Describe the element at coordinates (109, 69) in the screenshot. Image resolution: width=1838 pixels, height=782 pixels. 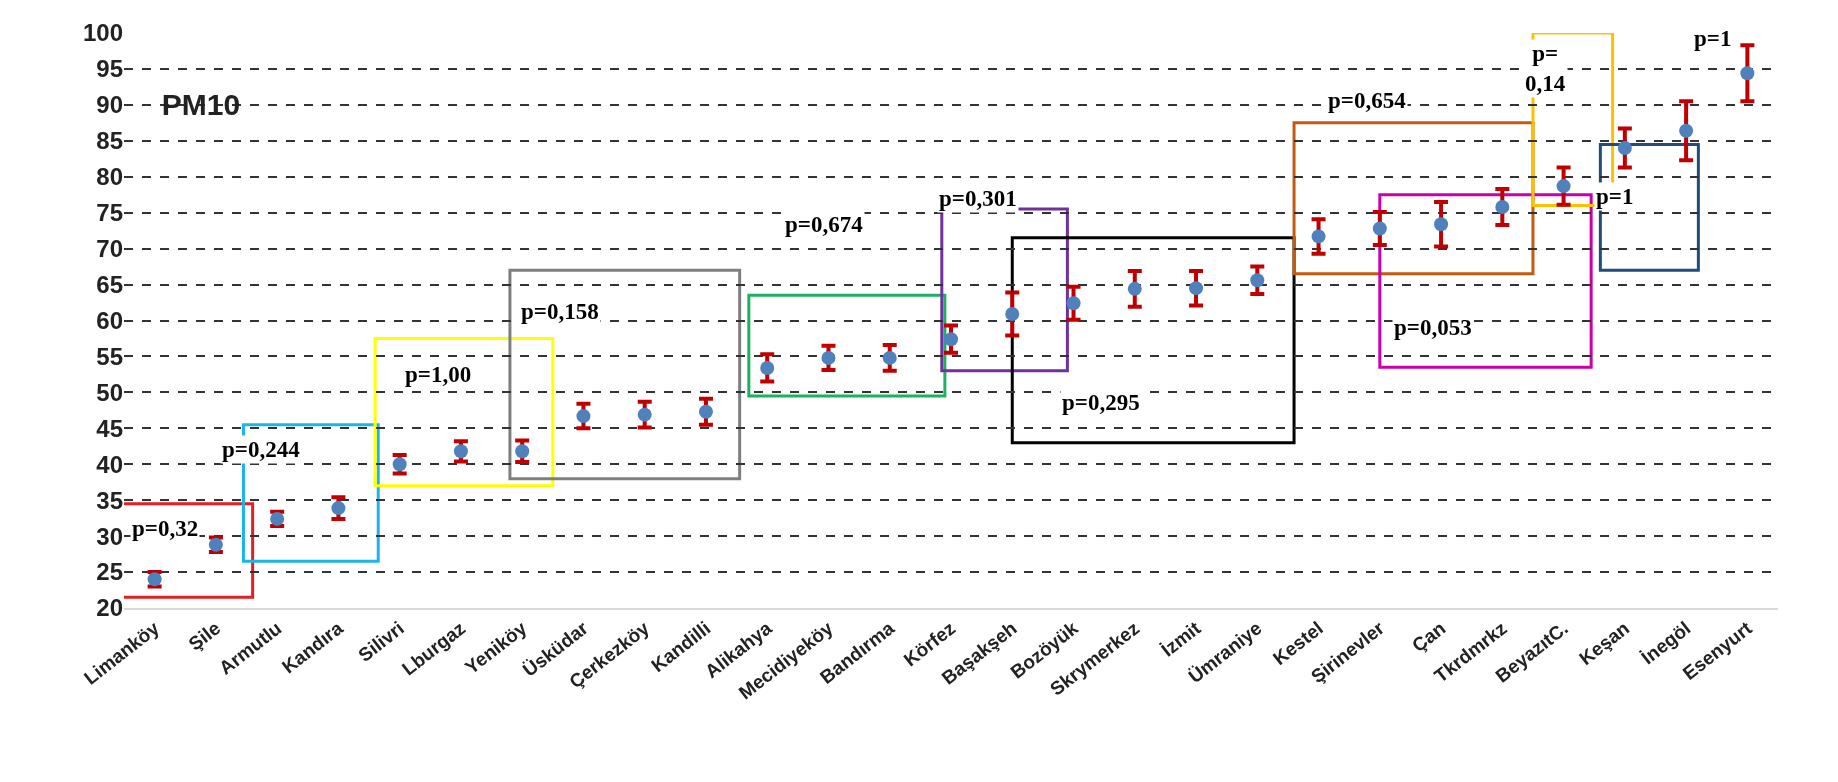
I see `y-tick-label: 95` at that location.